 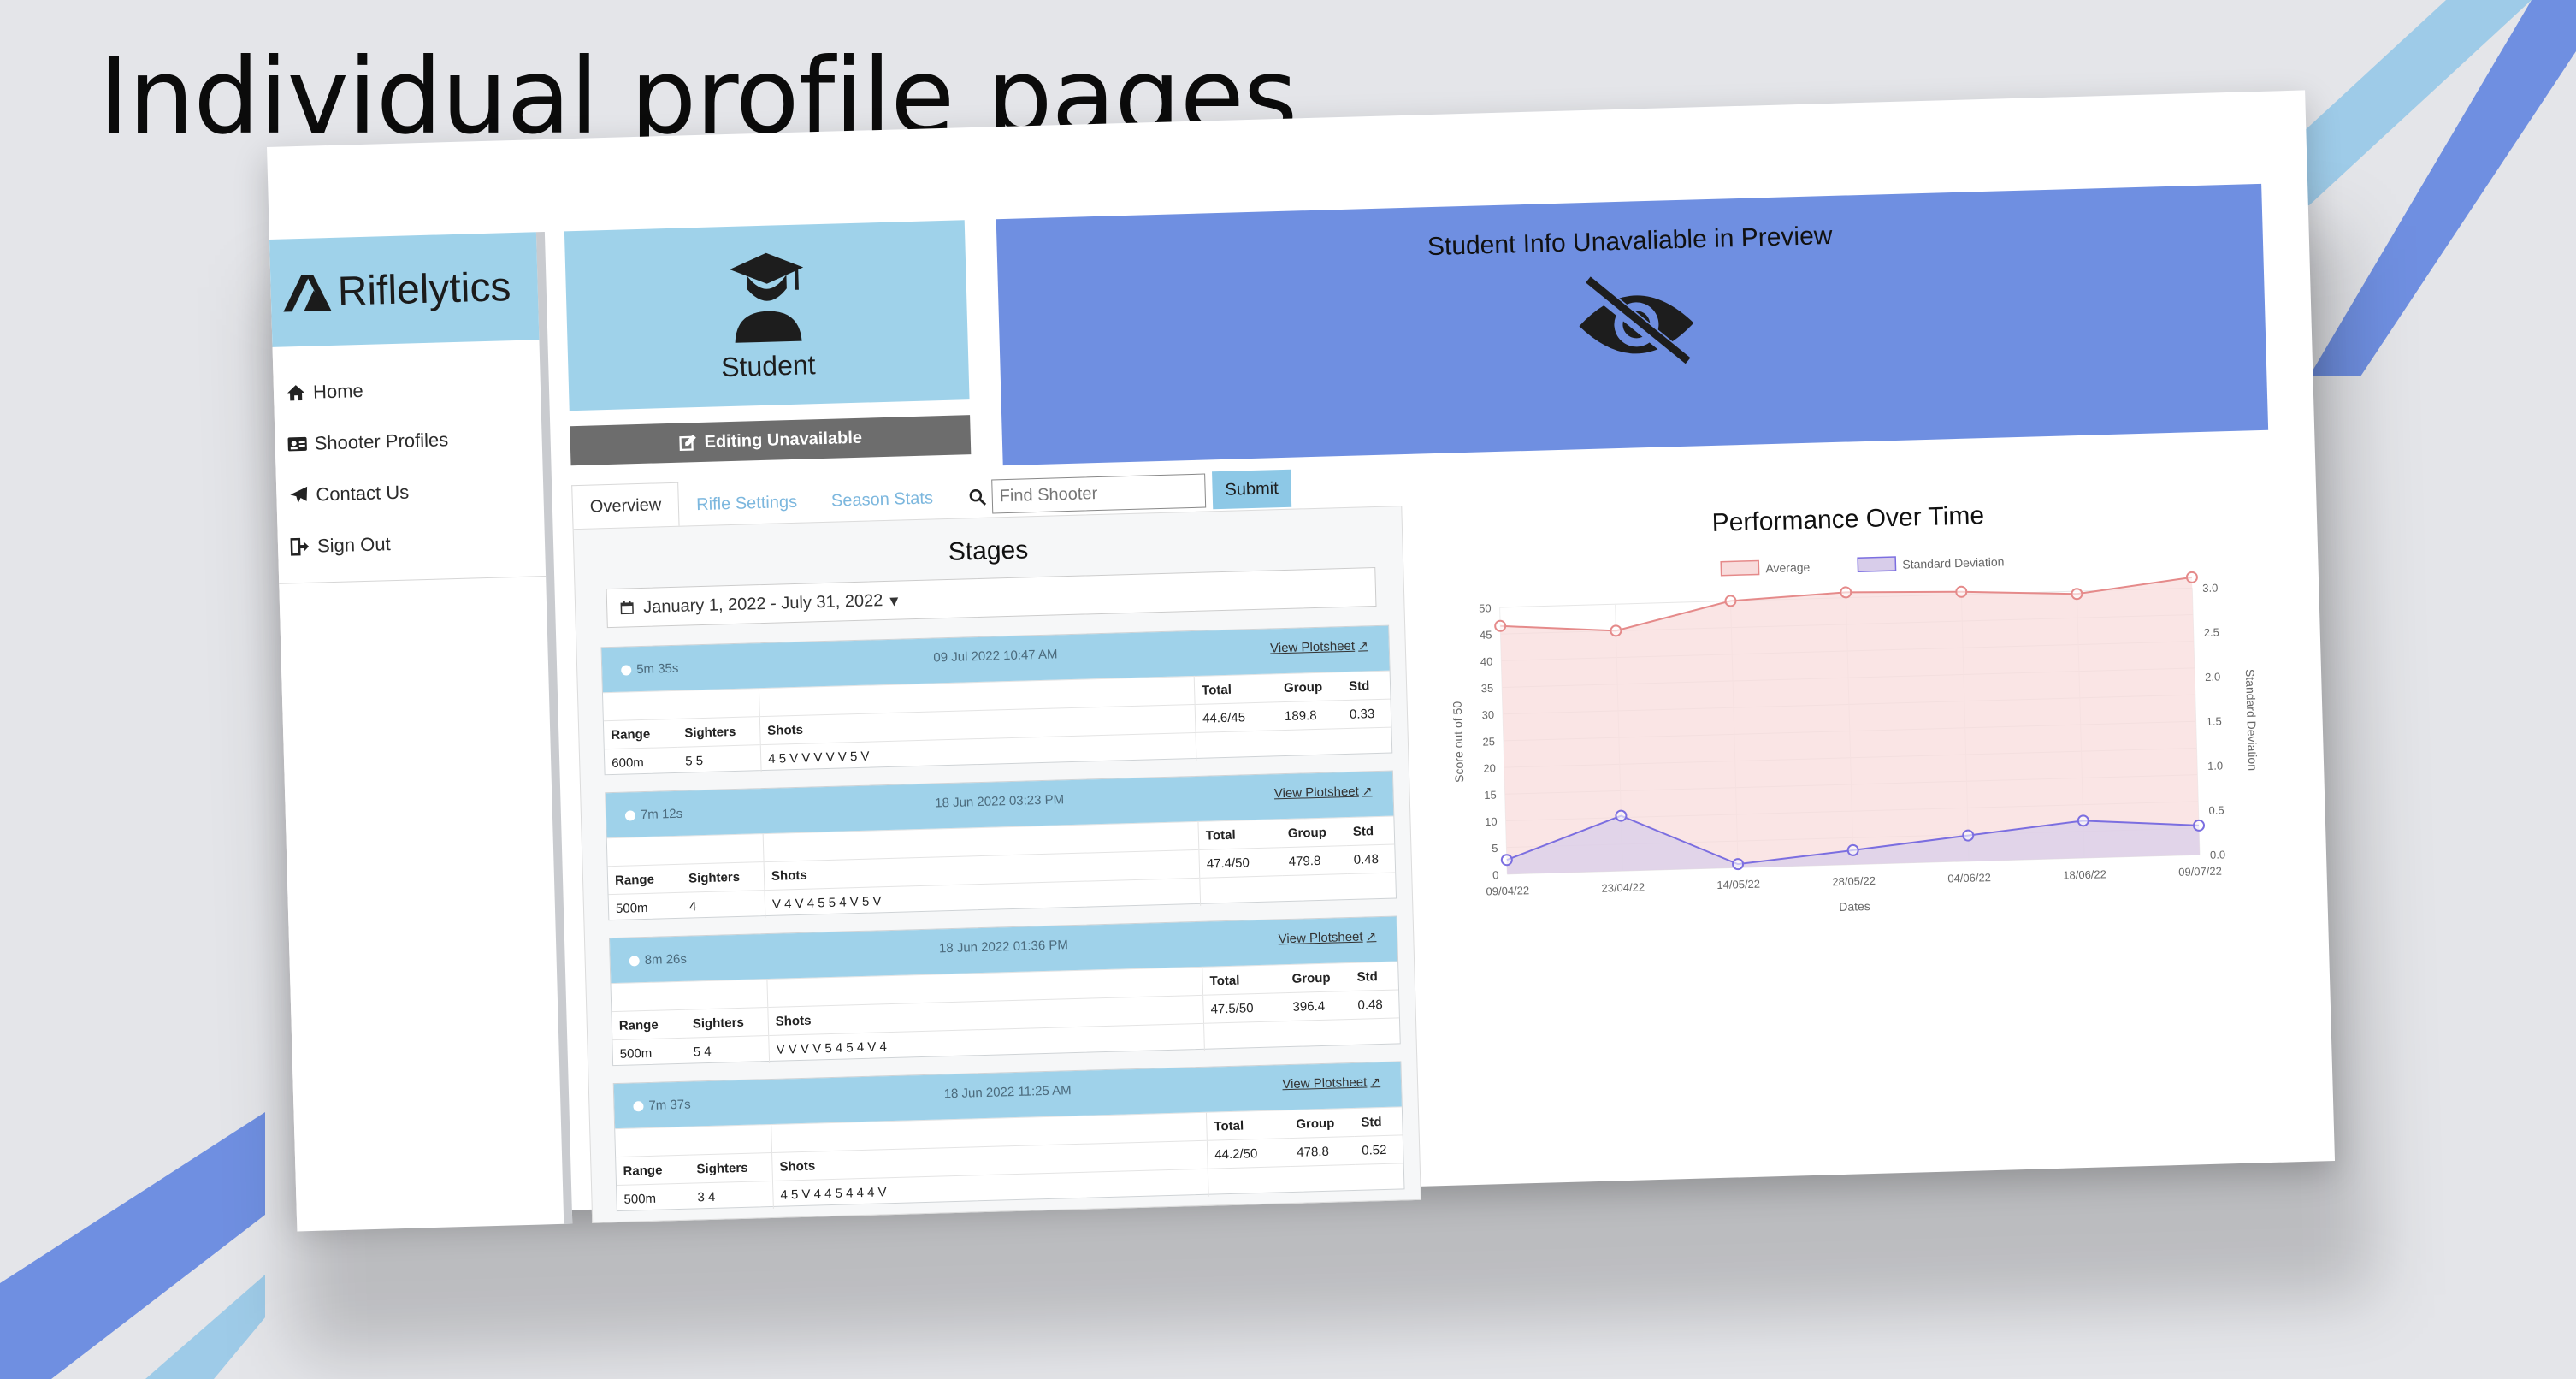 What do you see at coordinates (1495, 849) in the screenshot?
I see `y-tick-label: 5` at bounding box center [1495, 849].